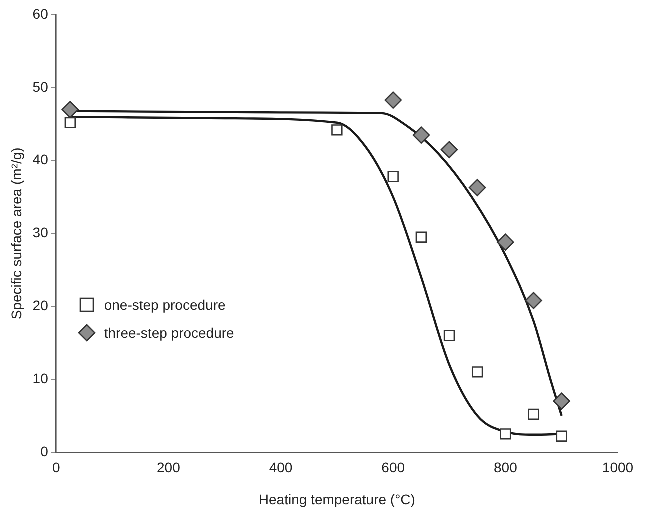 This screenshot has height=518, width=648. Describe the element at coordinates (40, 160) in the screenshot. I see `y-tick-label: 40` at that location.